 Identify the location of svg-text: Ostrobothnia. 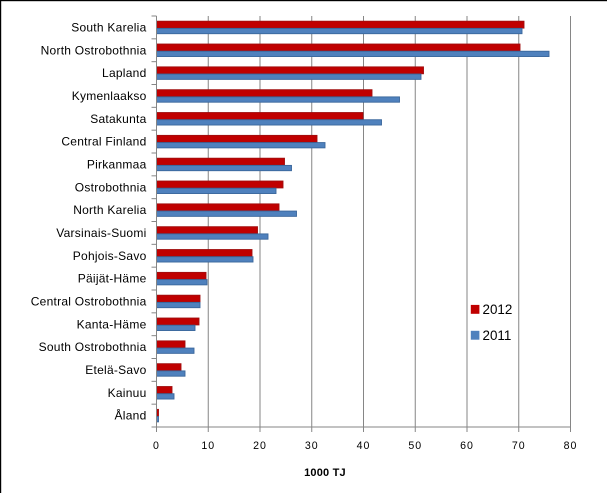
(111, 187).